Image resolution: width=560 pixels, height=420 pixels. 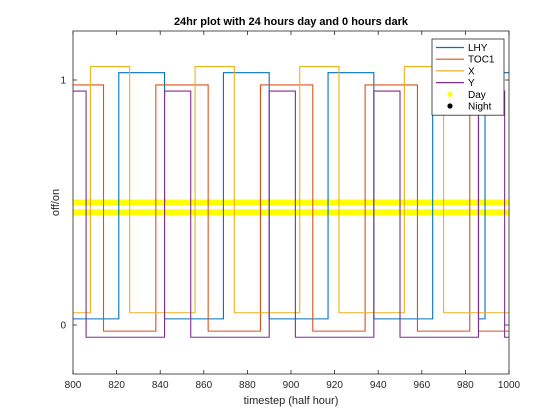 I want to click on legend-label-toc1: TOC1, so click(x=481, y=60).